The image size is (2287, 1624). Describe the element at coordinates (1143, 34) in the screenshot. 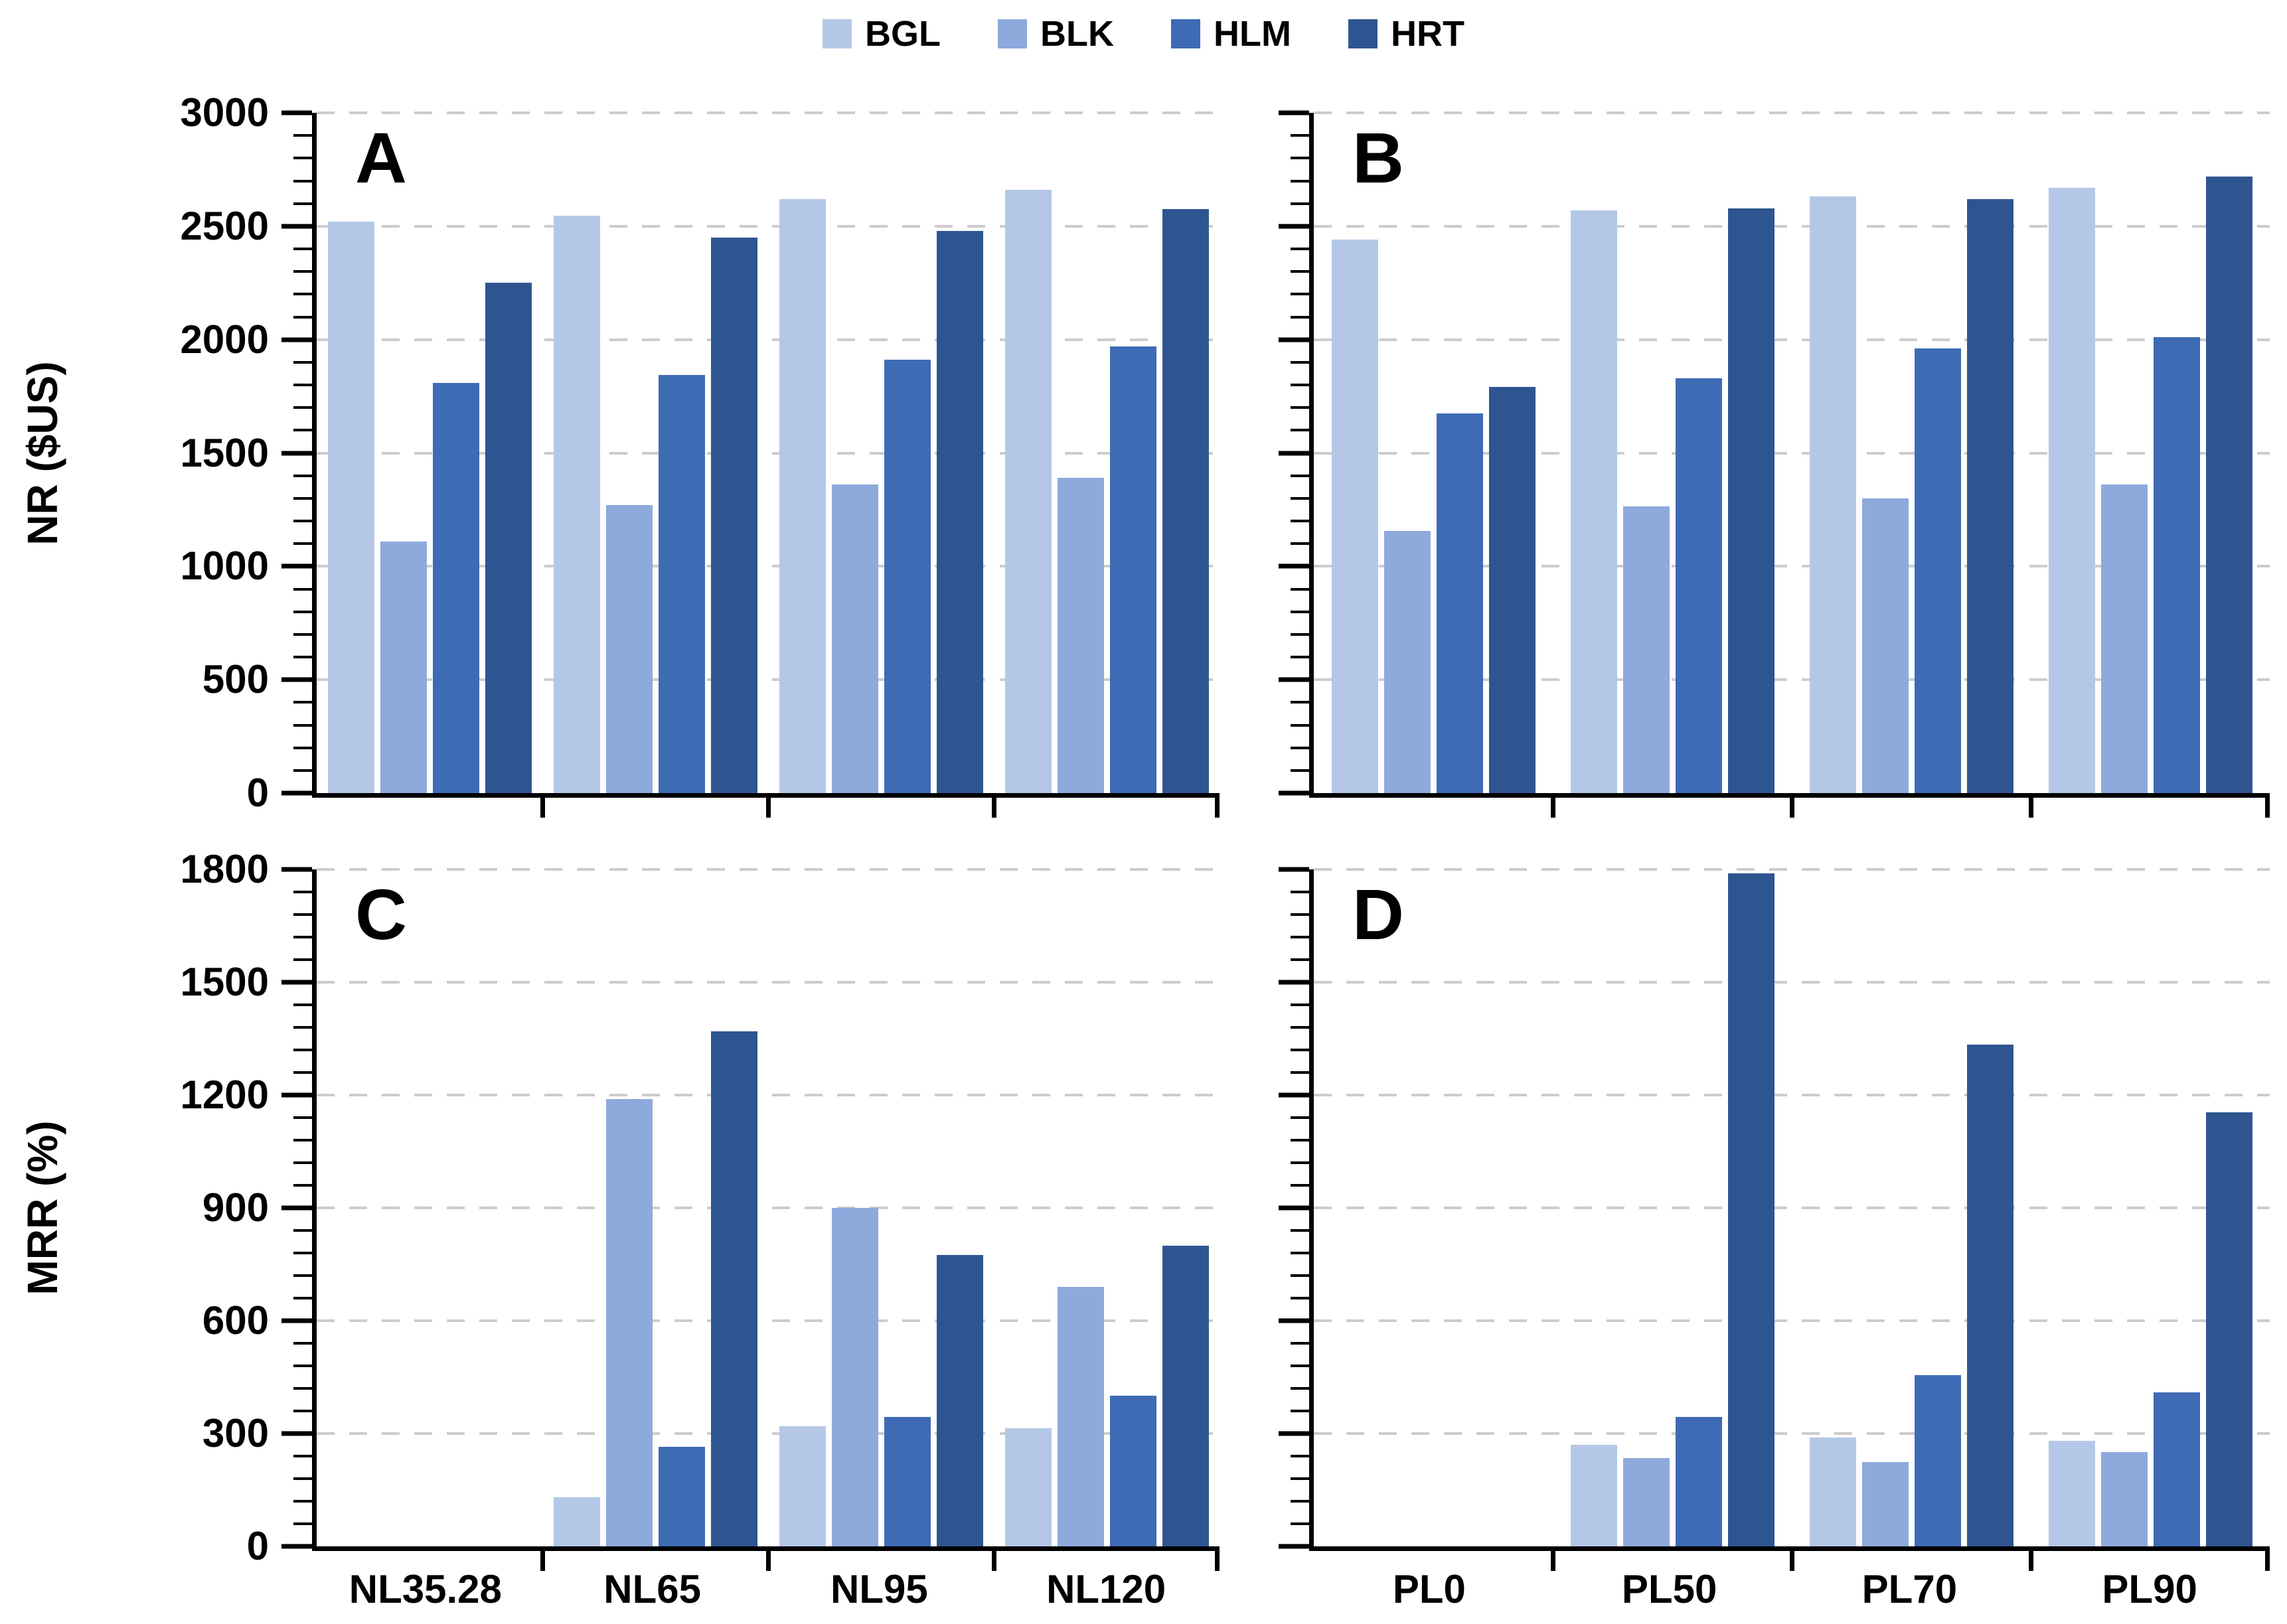

I see `legend: BGL BLK HLM HRT` at that location.